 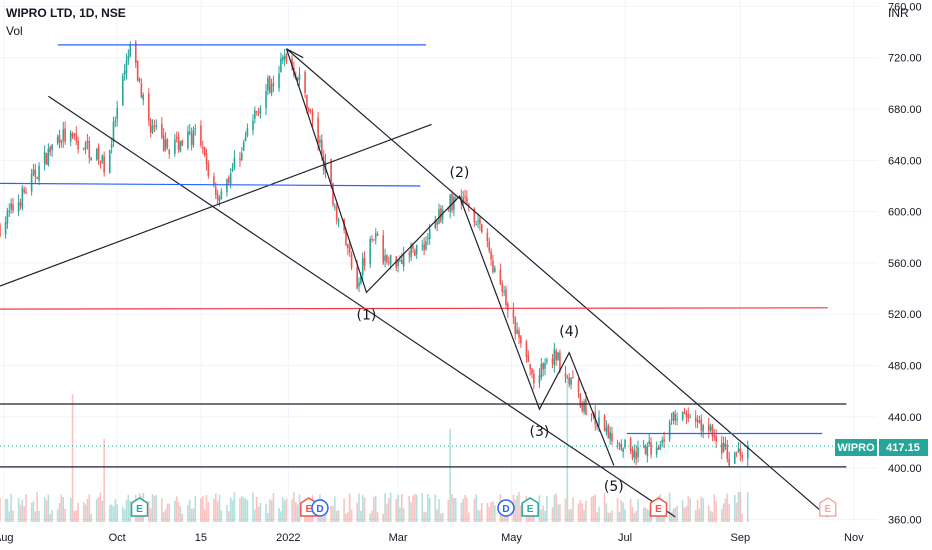 What do you see at coordinates (414, 308) in the screenshot?
I see `trendline-red` at bounding box center [414, 308].